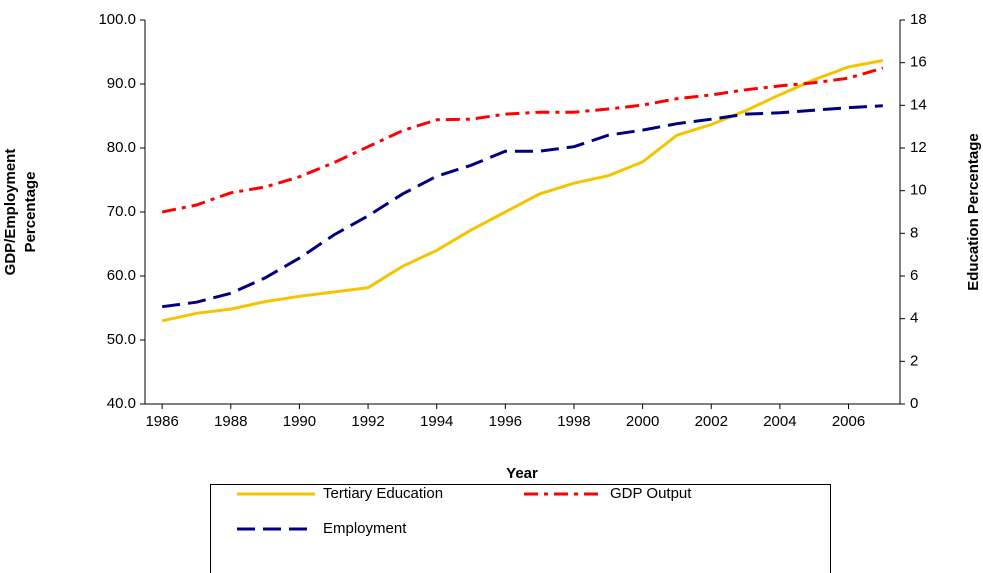 Image resolution: width=983 pixels, height=573 pixels. What do you see at coordinates (436, 421) in the screenshot?
I see `x-tick-label: 1994` at bounding box center [436, 421].